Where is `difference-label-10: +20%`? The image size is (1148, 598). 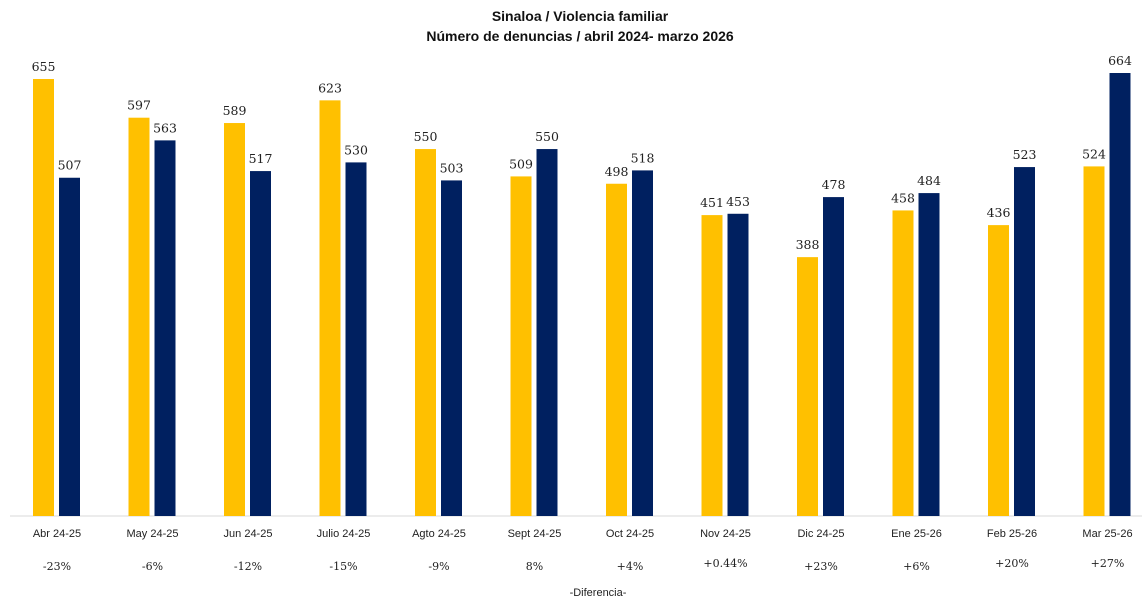
difference-label-10: +20% is located at coordinates (1012, 563).